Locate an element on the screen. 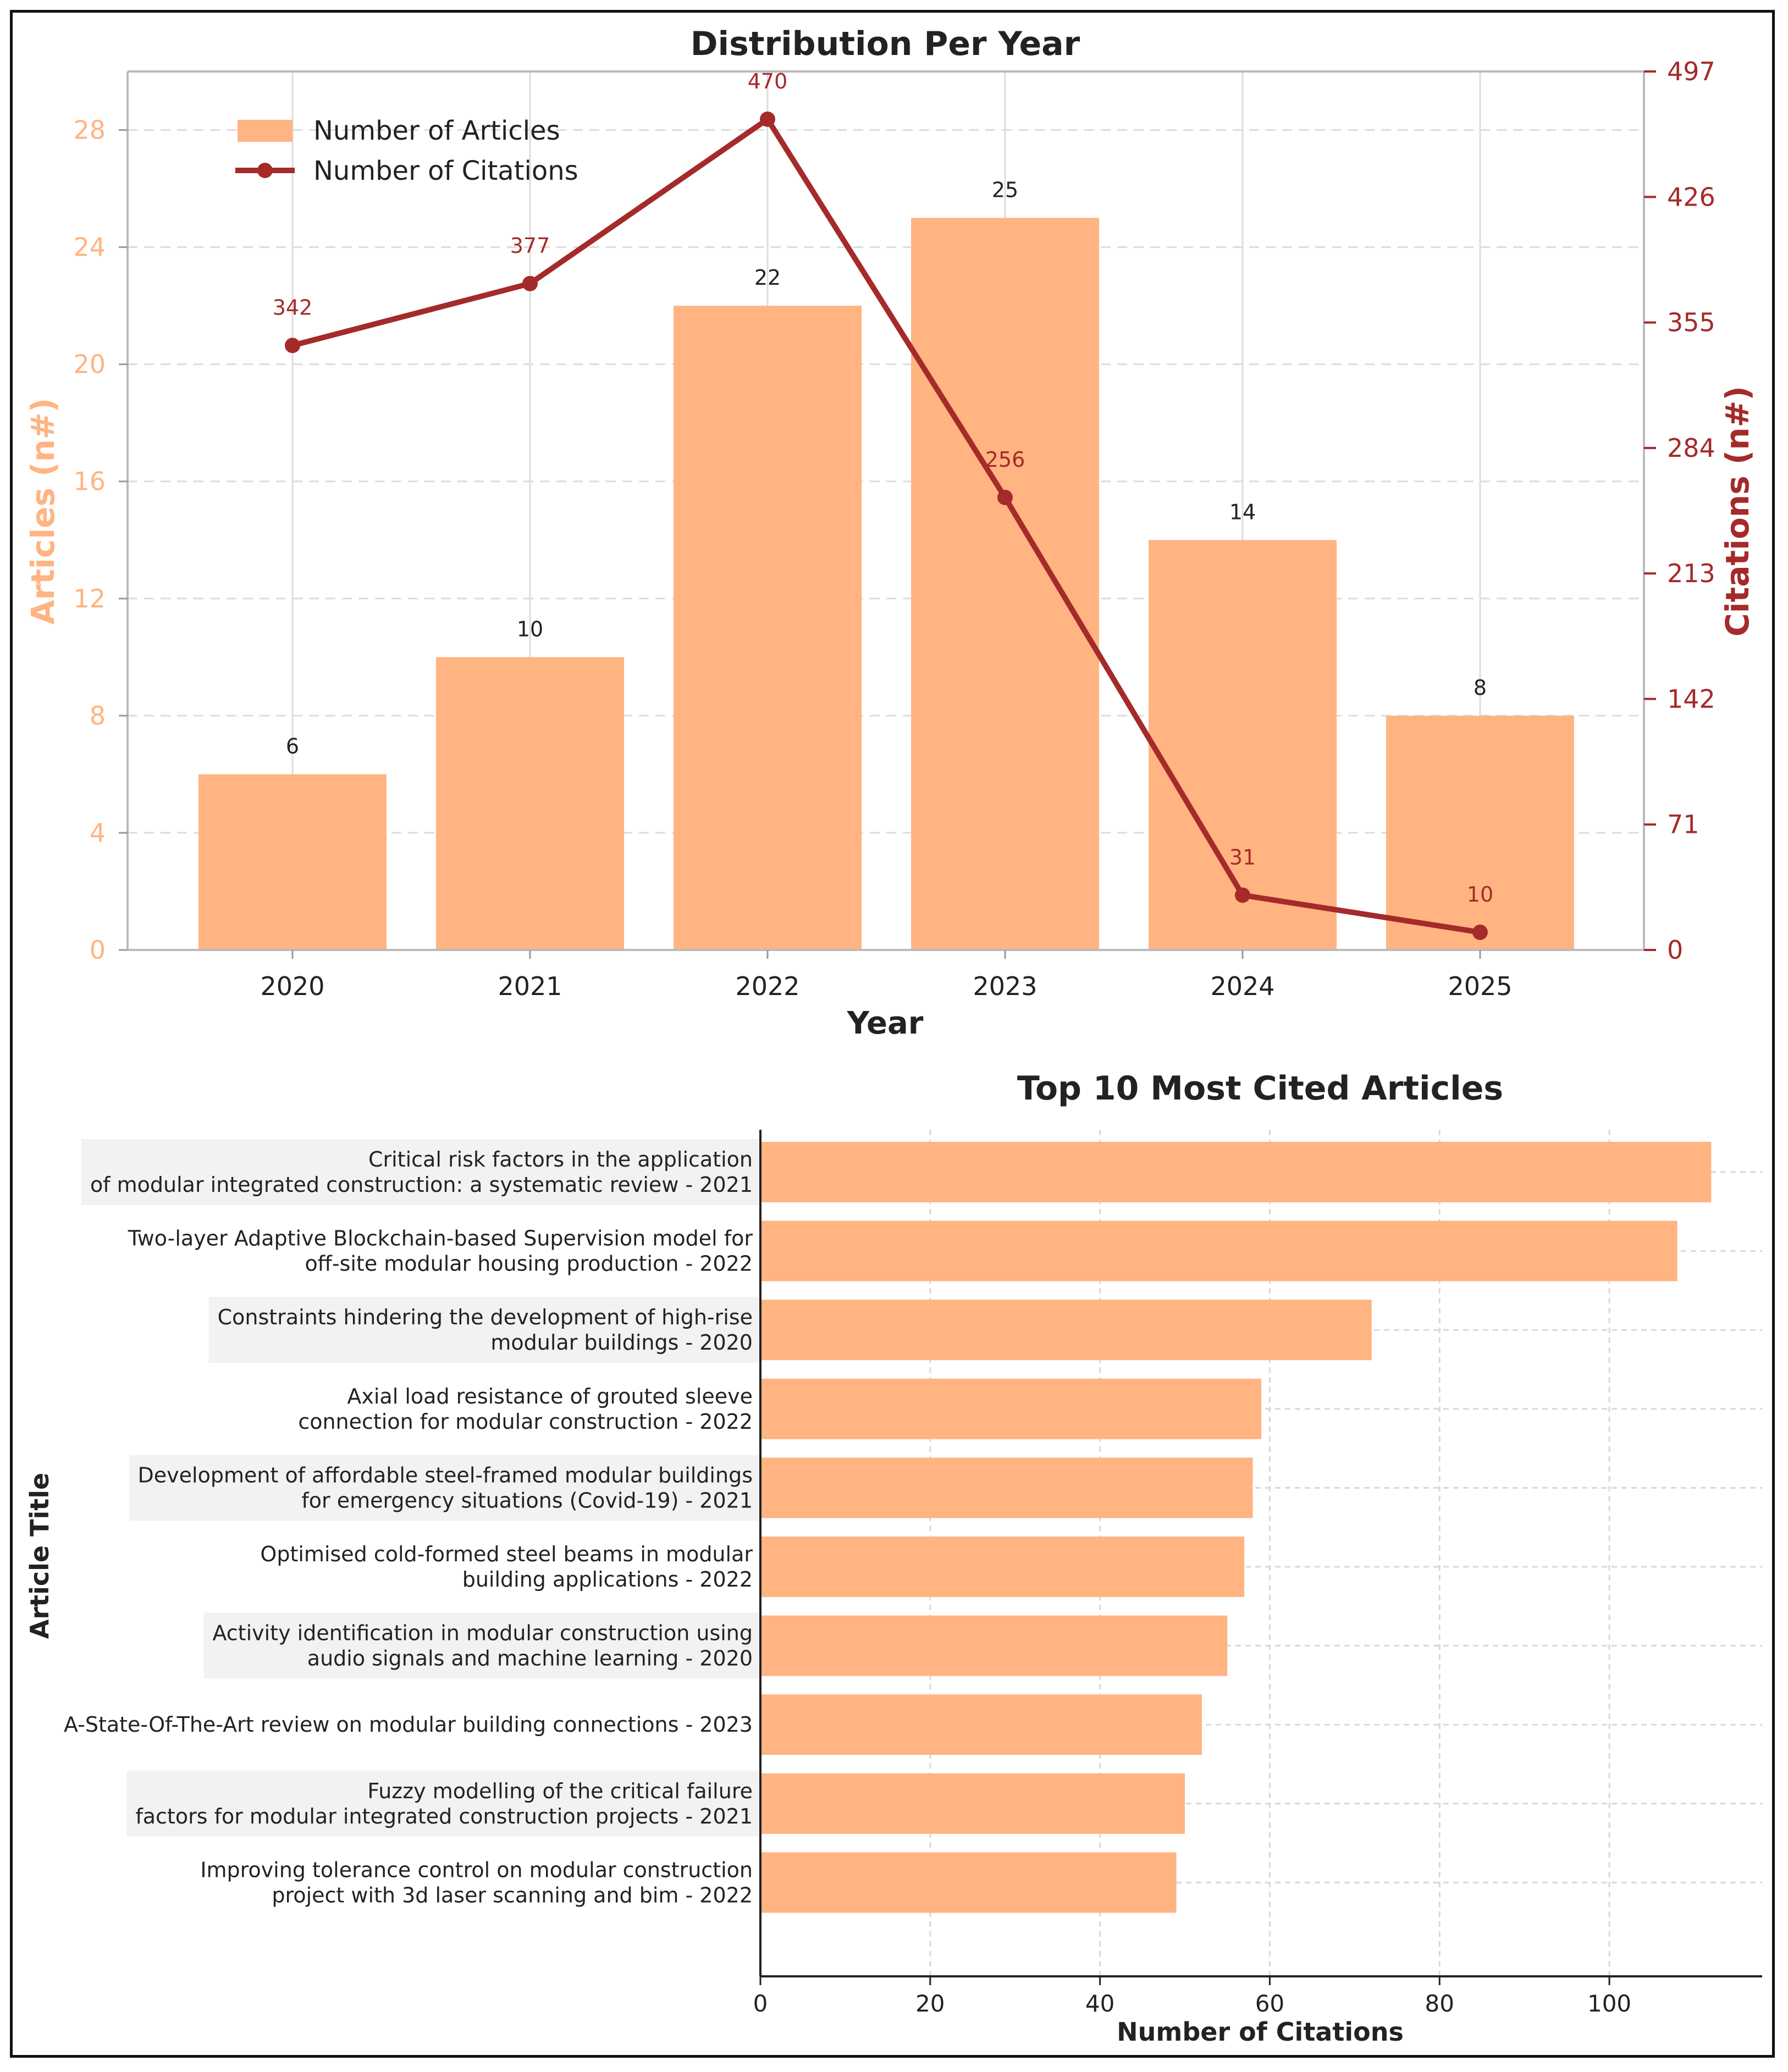  right-tick-label: 142 is located at coordinates (1691, 699).